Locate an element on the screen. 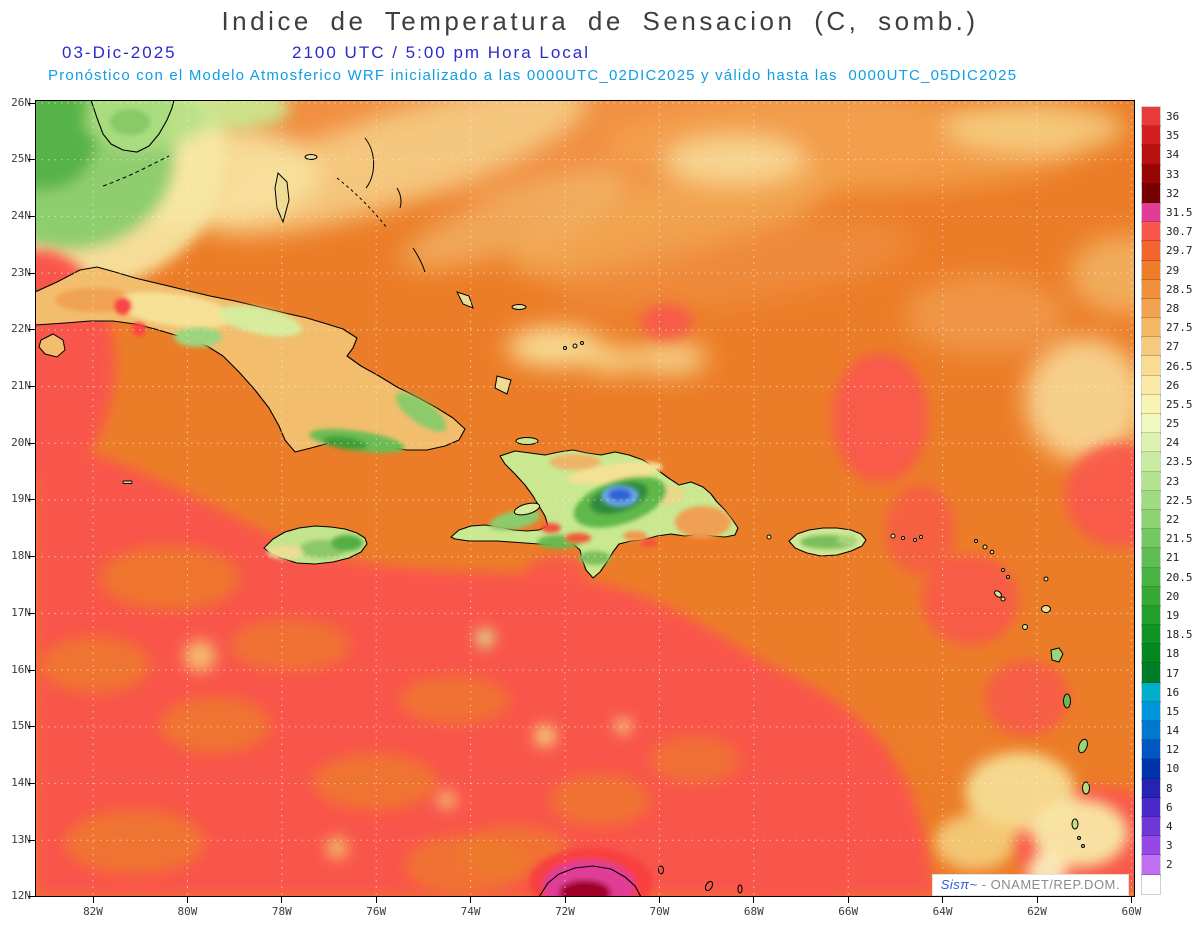 Image resolution: width=1200 pixels, height=927 pixels. colorbar-level: 3 is located at coordinates (1167, 846).